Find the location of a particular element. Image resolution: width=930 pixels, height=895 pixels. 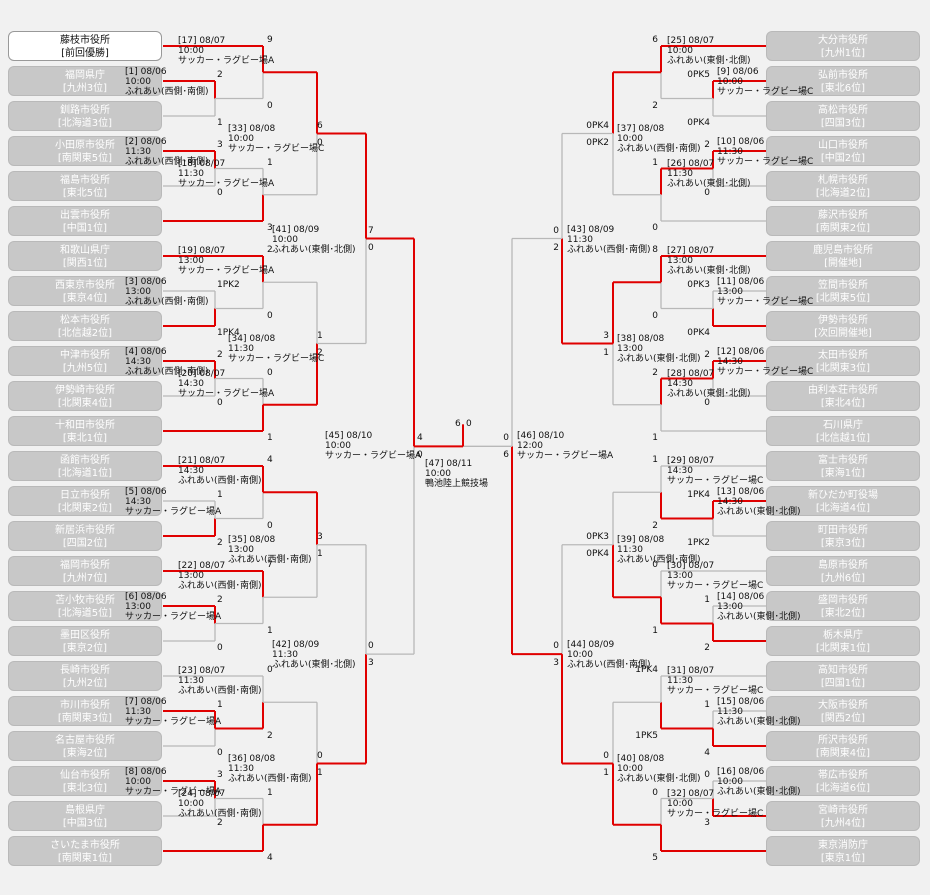

match-info: [8] 08/06 is located at coordinates (146, 772).